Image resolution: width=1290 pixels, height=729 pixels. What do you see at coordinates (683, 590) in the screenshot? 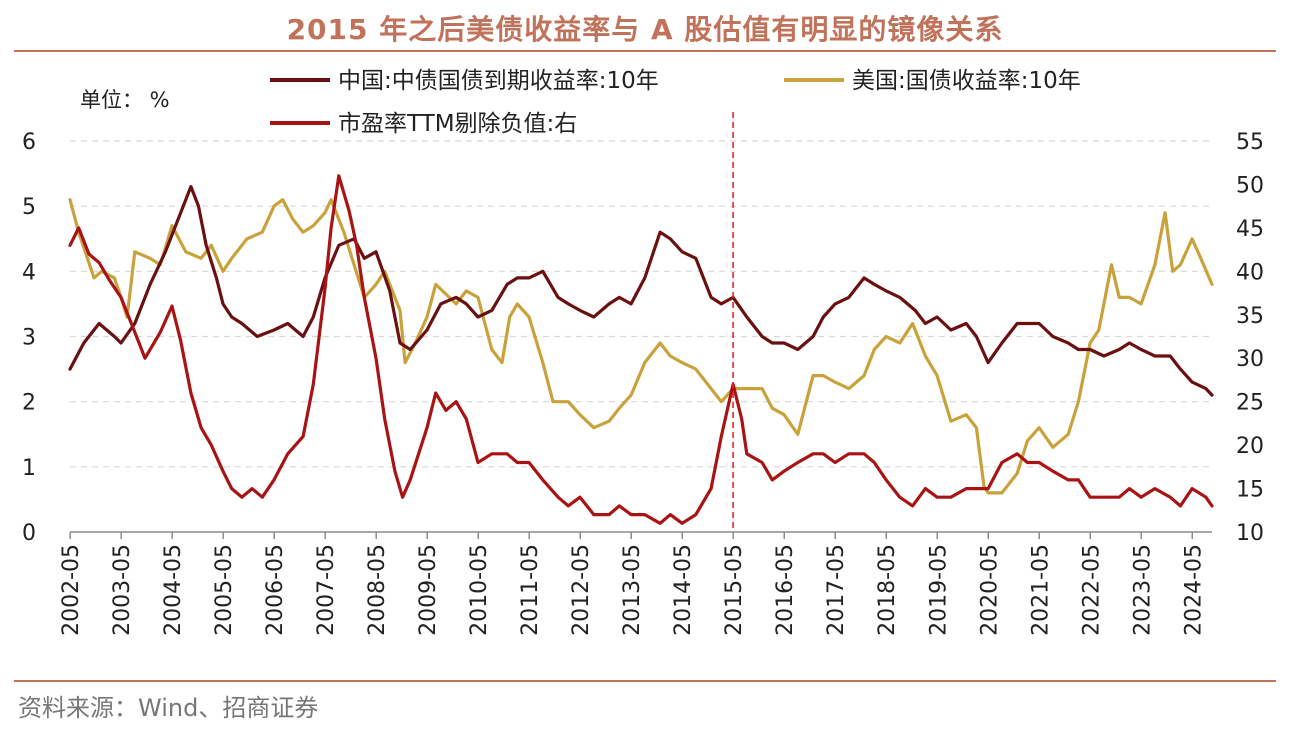
I see `x-tick-label: 2014-05` at bounding box center [683, 590].